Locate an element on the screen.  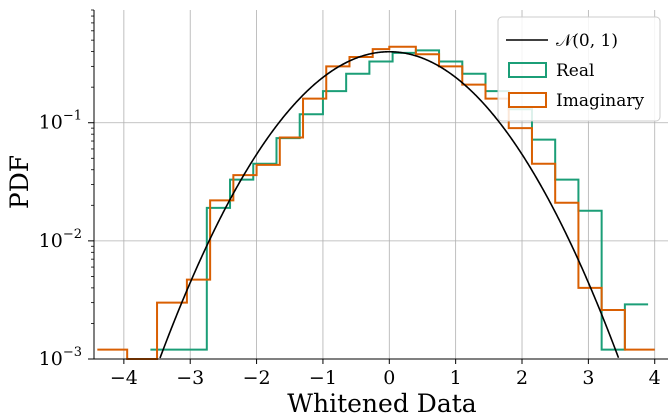
y-tick-label: 10⁻¹ is located at coordinates (60, 121).